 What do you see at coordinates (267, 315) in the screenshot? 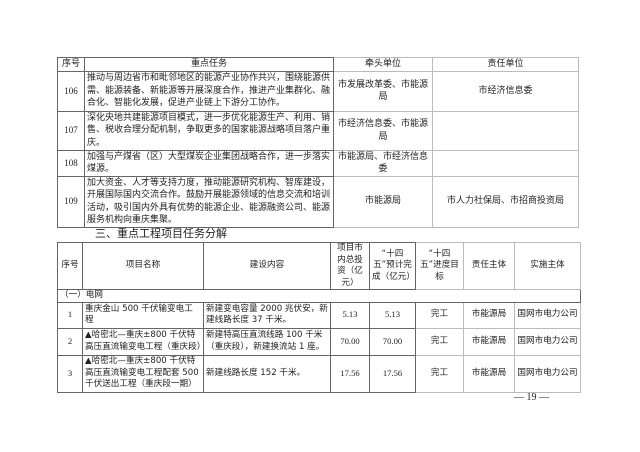
I see `row-content: 新建变电容量 2000 兆伏安，新建线路长度 37 千米。` at bounding box center [267, 315].